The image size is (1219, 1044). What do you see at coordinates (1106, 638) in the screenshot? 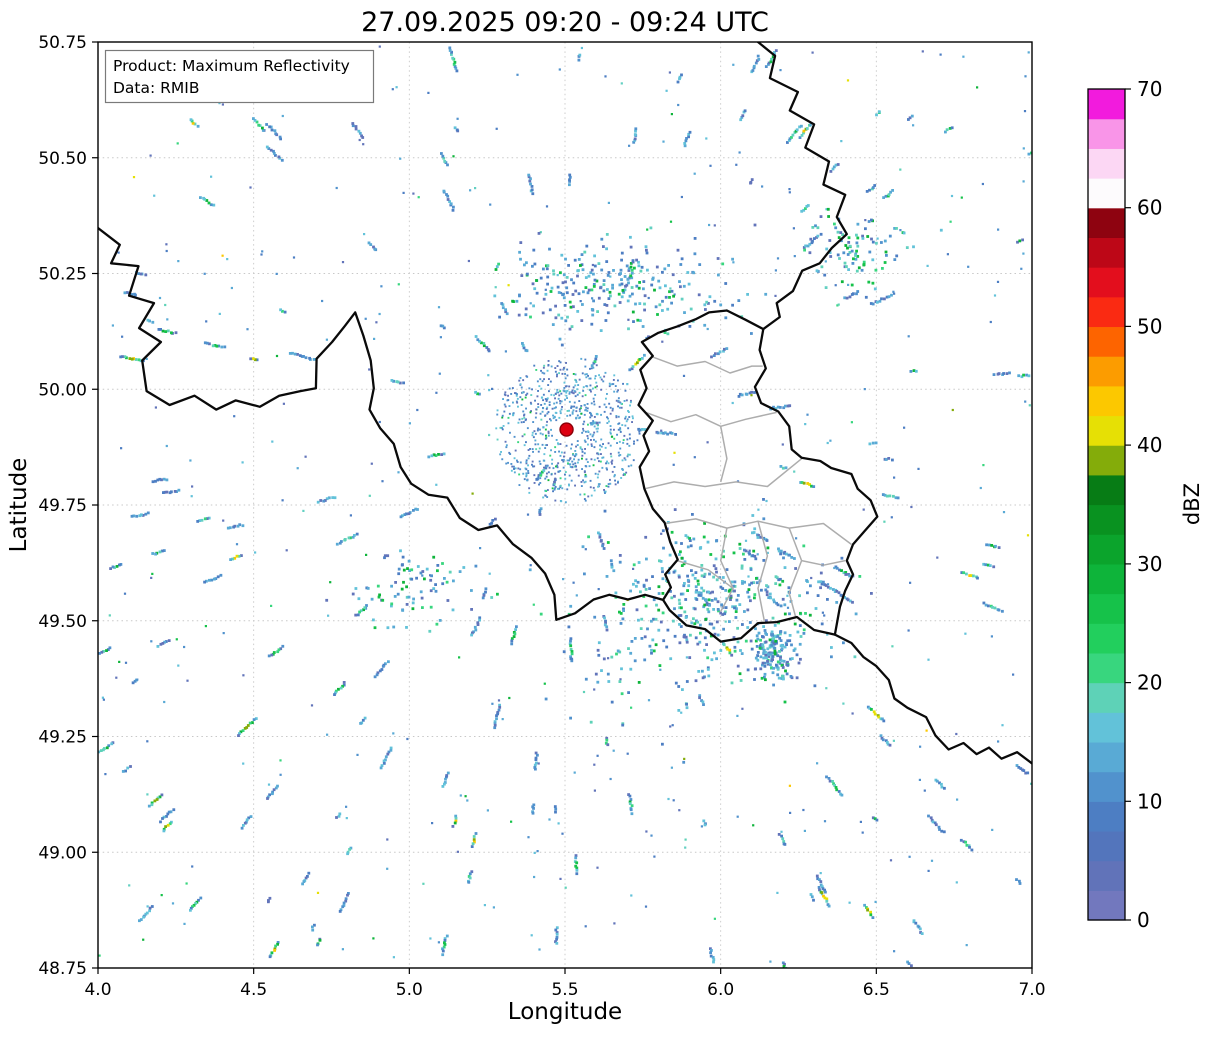
I see `colorbar-segment` at bounding box center [1106, 638].